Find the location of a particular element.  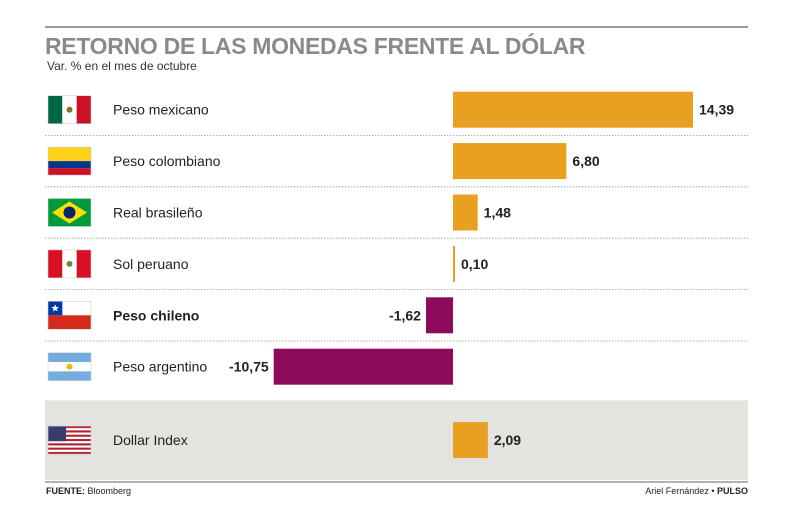

credit-note: Ariel Fernández • PULSO is located at coordinates (696, 491).